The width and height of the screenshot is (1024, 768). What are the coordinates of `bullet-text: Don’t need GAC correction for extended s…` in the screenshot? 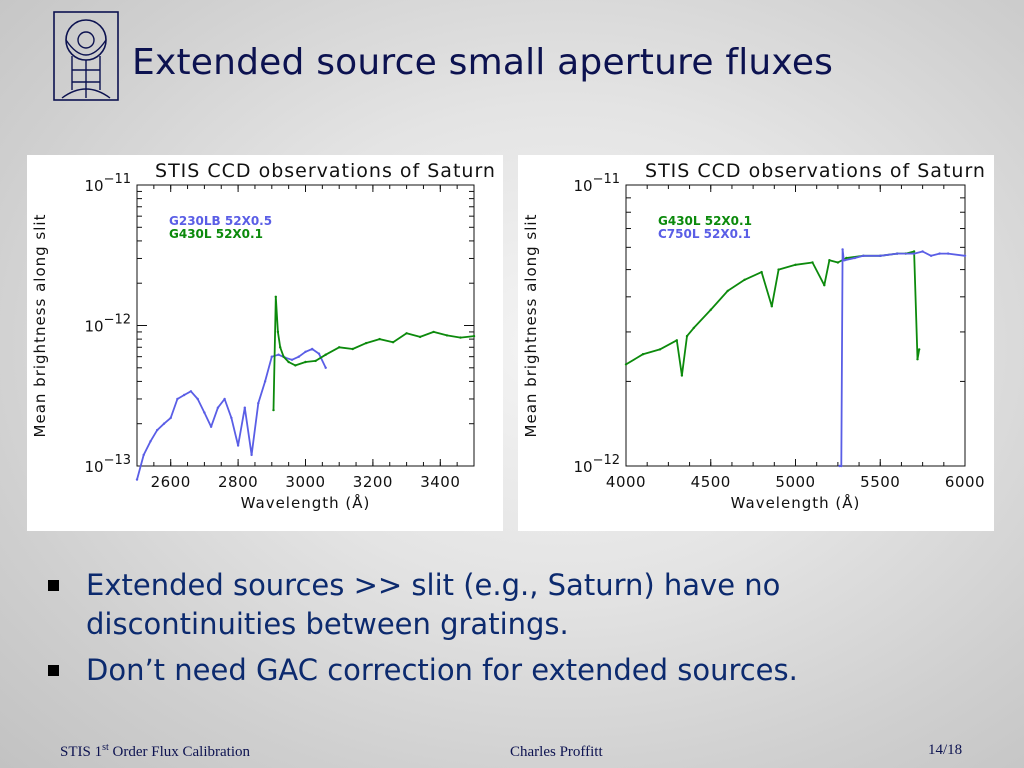 It's located at (442, 670).